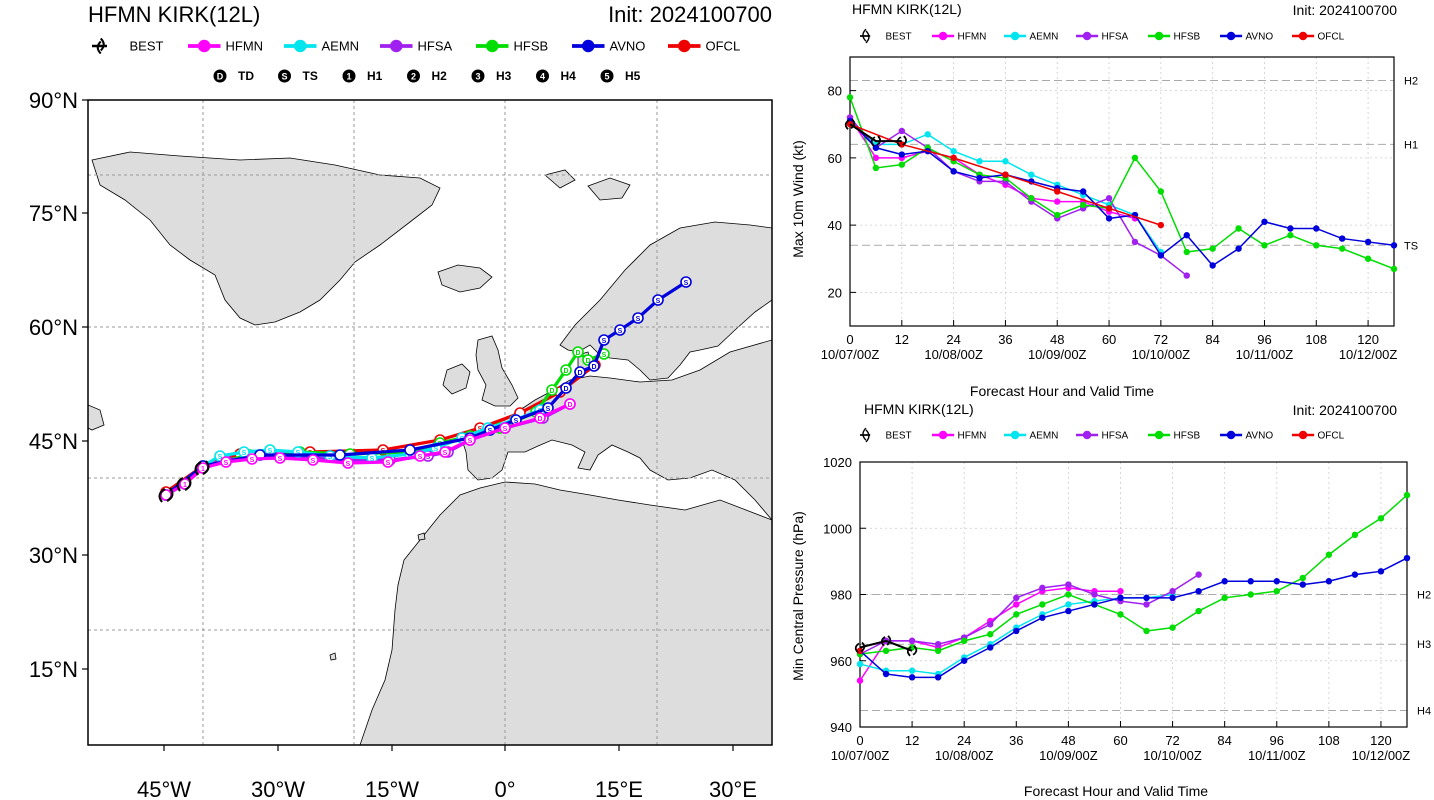  What do you see at coordinates (174, 14) in the screenshot?
I see `map-title: HFMN KIRK(12L)` at bounding box center [174, 14].